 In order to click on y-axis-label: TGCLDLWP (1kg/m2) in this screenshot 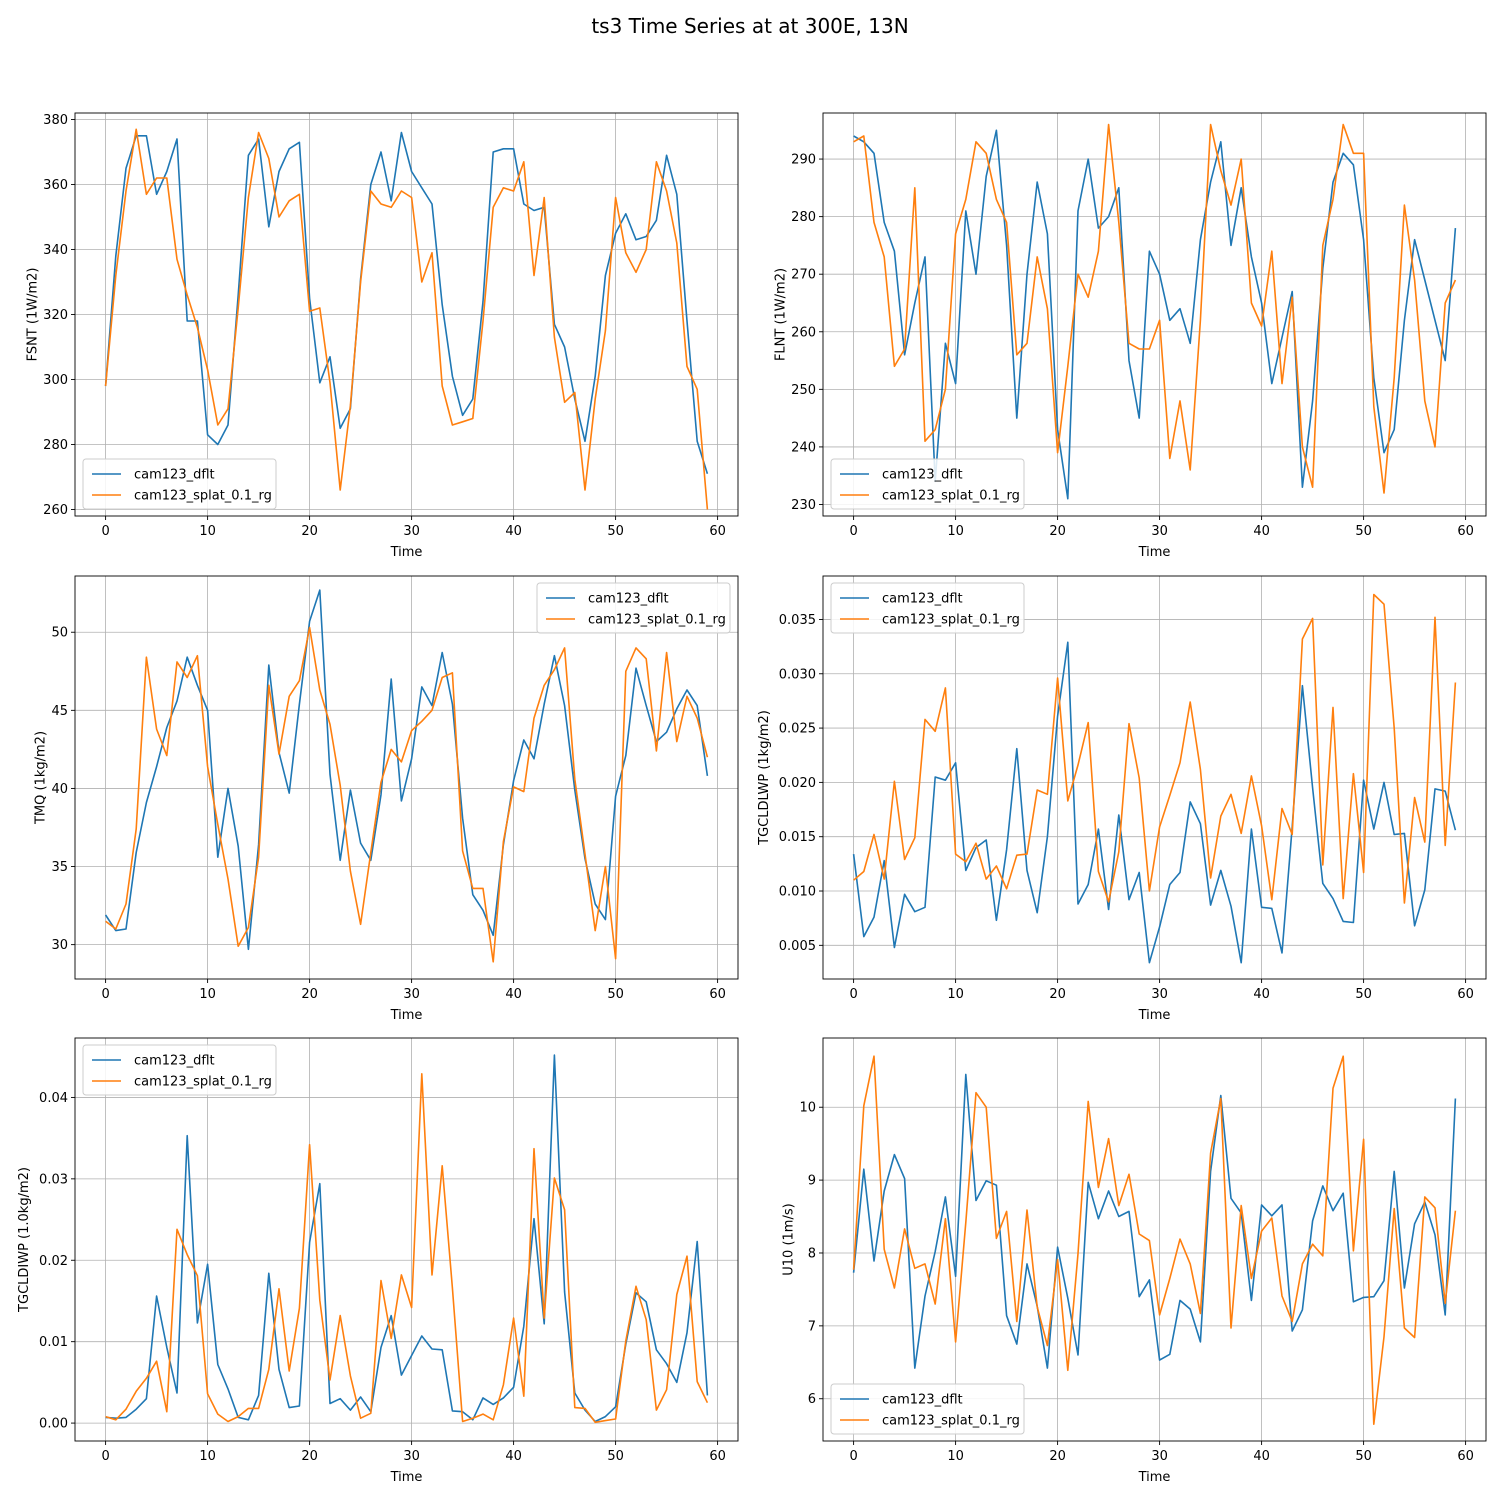, I will do `click(764, 778)`.